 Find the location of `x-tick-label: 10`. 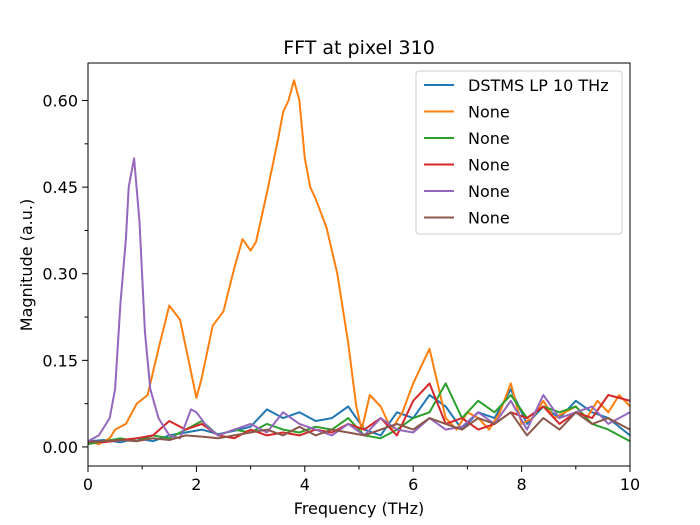

x-tick-label: 10 is located at coordinates (630, 484).